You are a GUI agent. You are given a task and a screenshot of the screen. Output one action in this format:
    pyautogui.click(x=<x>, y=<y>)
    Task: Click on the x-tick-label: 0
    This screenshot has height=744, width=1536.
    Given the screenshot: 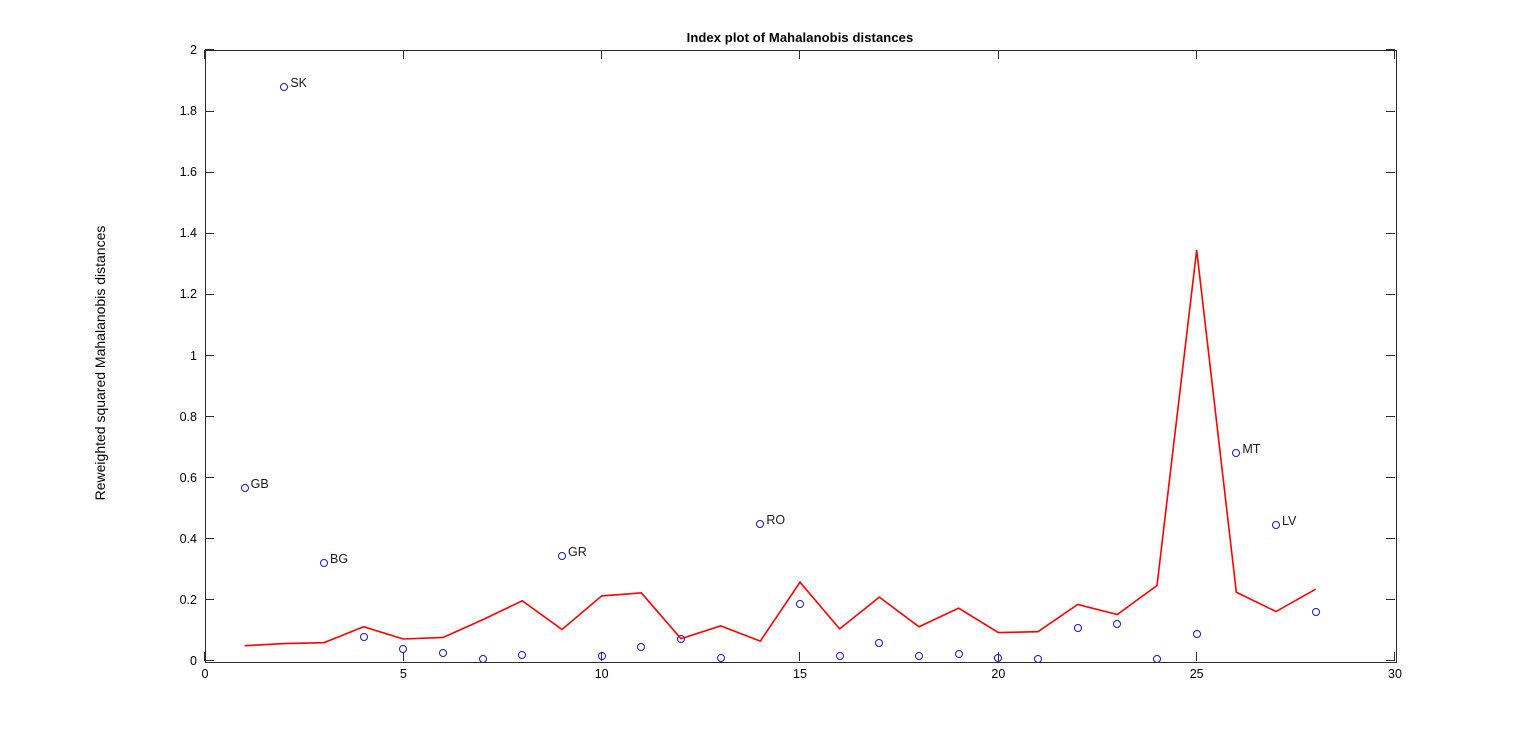 What is the action you would take?
    pyautogui.click(x=205, y=674)
    